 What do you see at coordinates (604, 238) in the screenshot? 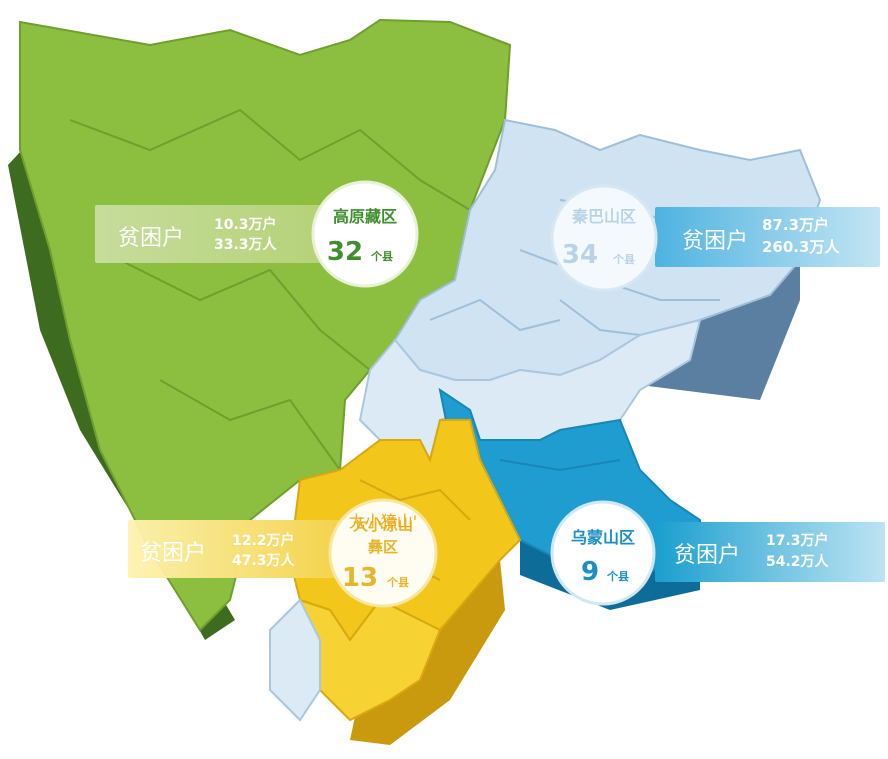
I see `qinba-badge` at bounding box center [604, 238].